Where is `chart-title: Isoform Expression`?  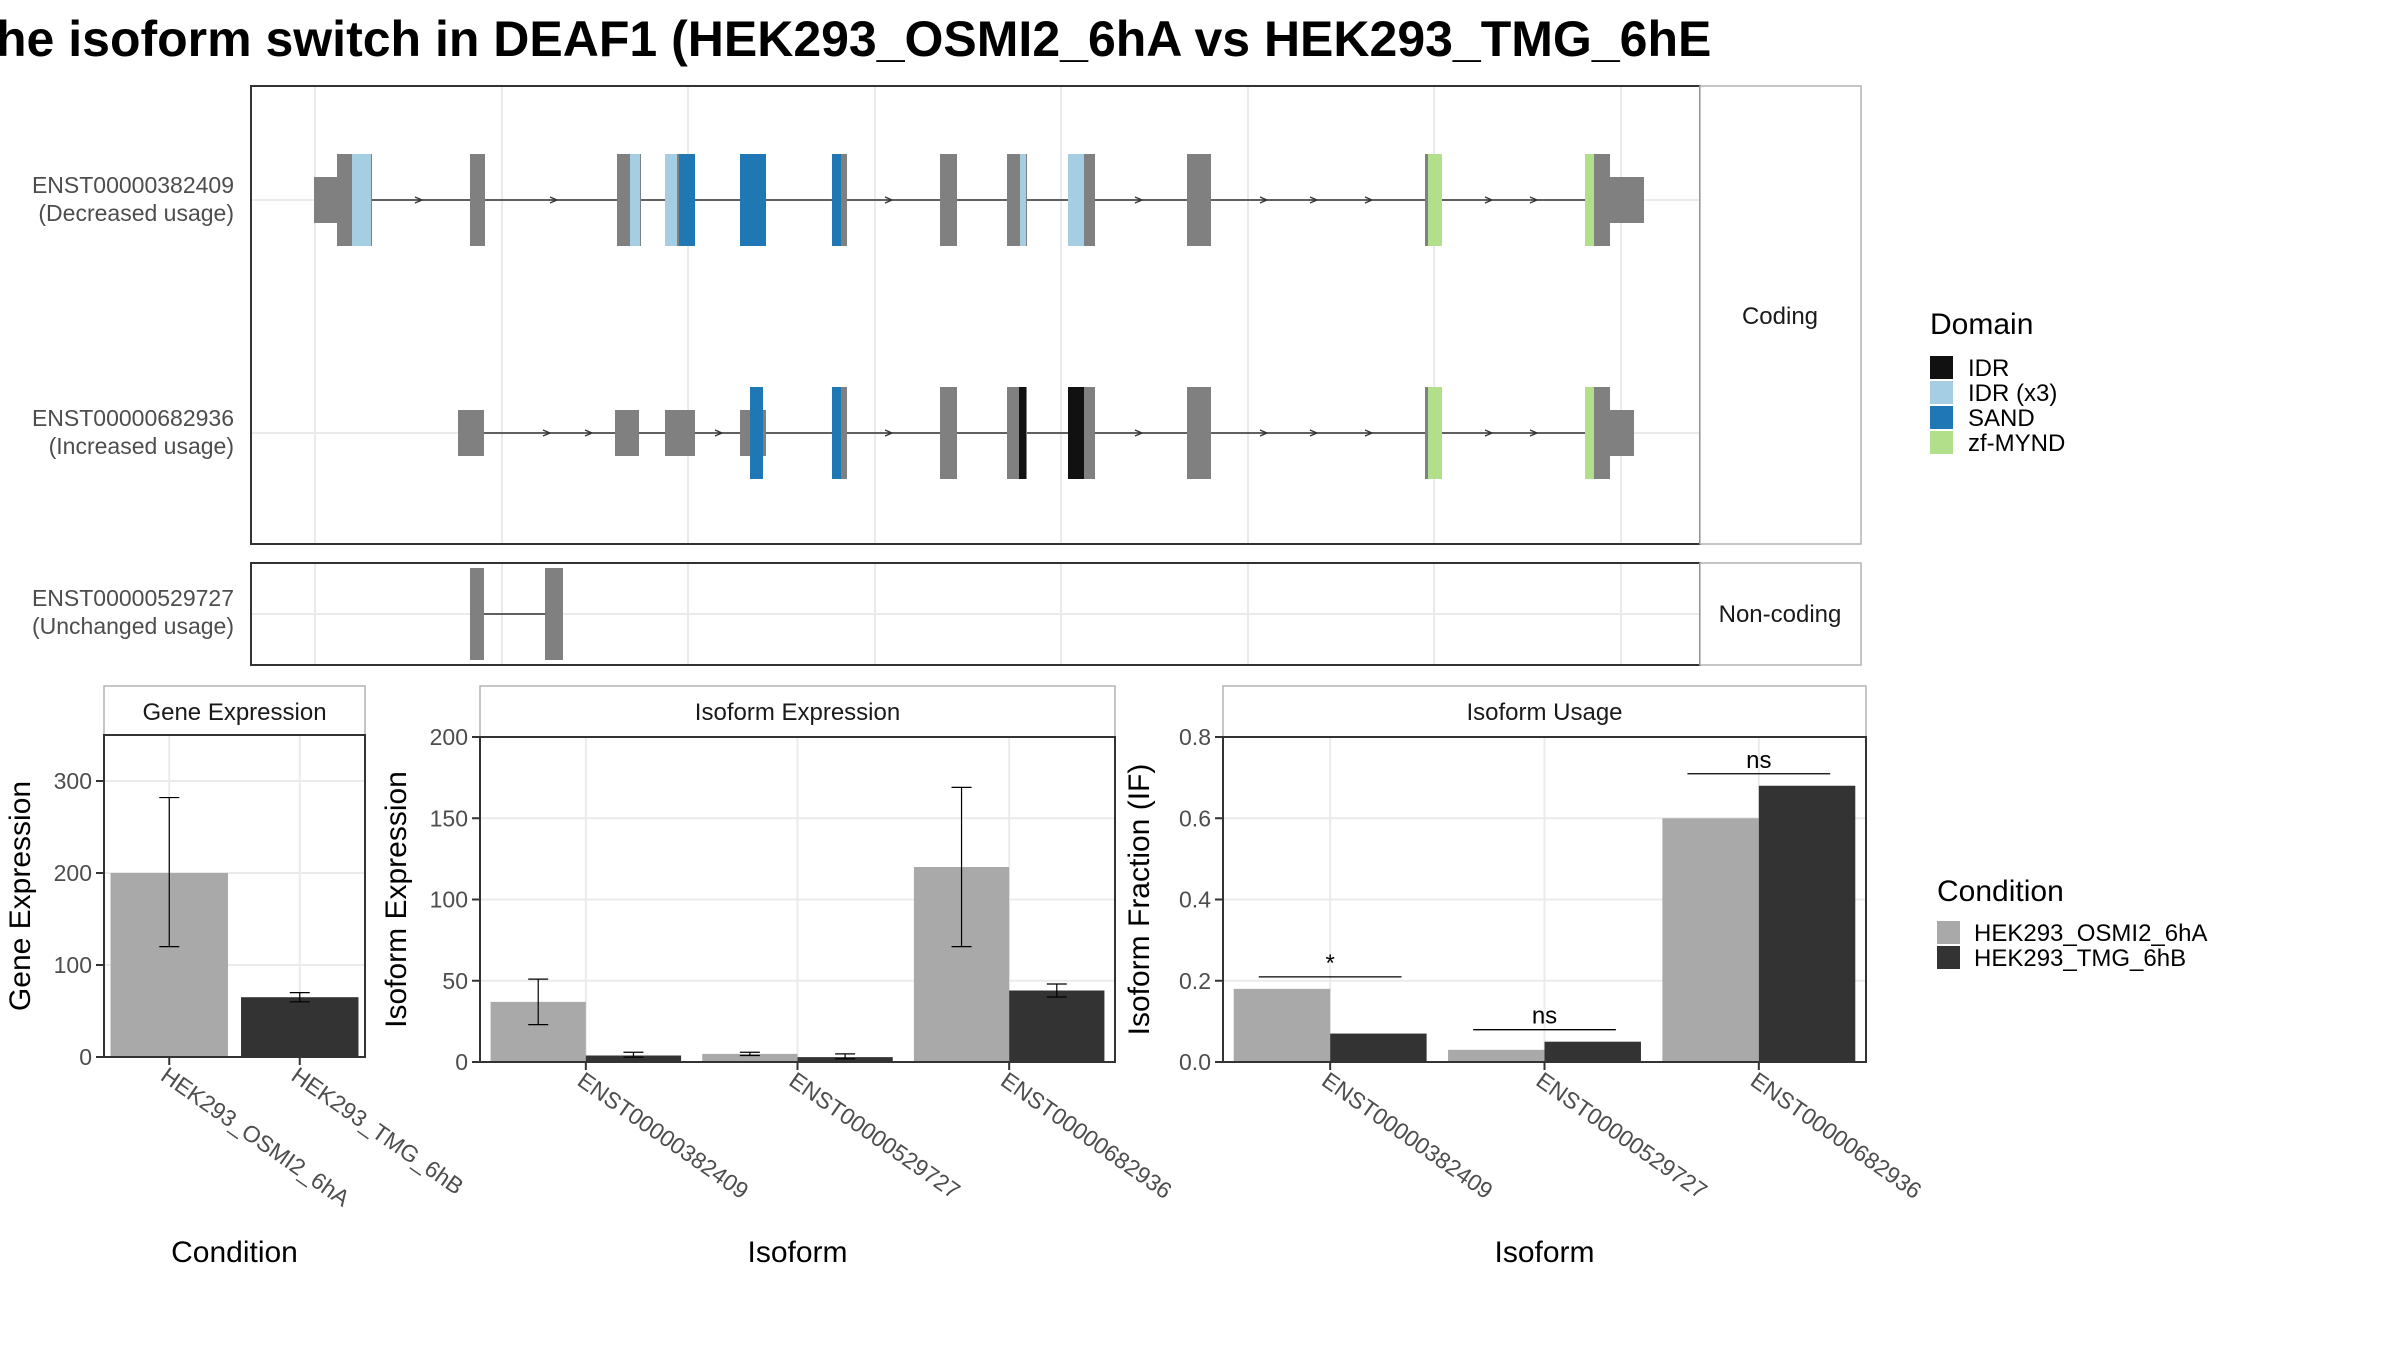 chart-title: Isoform Expression is located at coordinates (797, 712).